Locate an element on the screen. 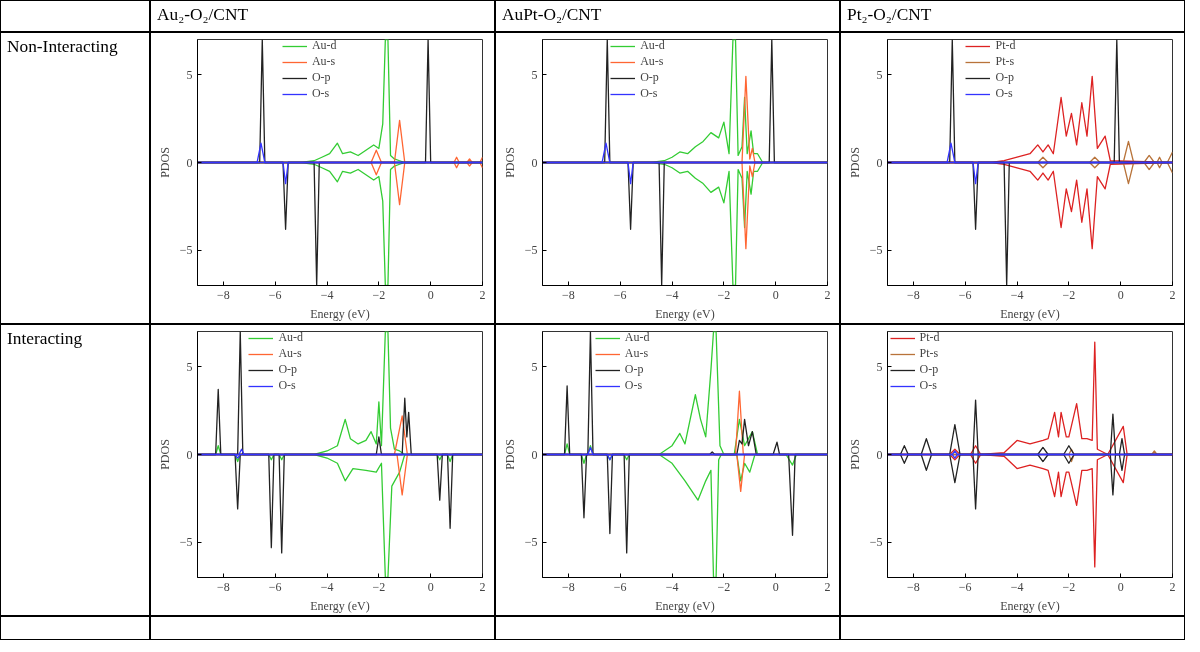 This screenshot has height=652, width=1200. chart-title: Pt₂-O₂/CNT is located at coordinates (889, 15).